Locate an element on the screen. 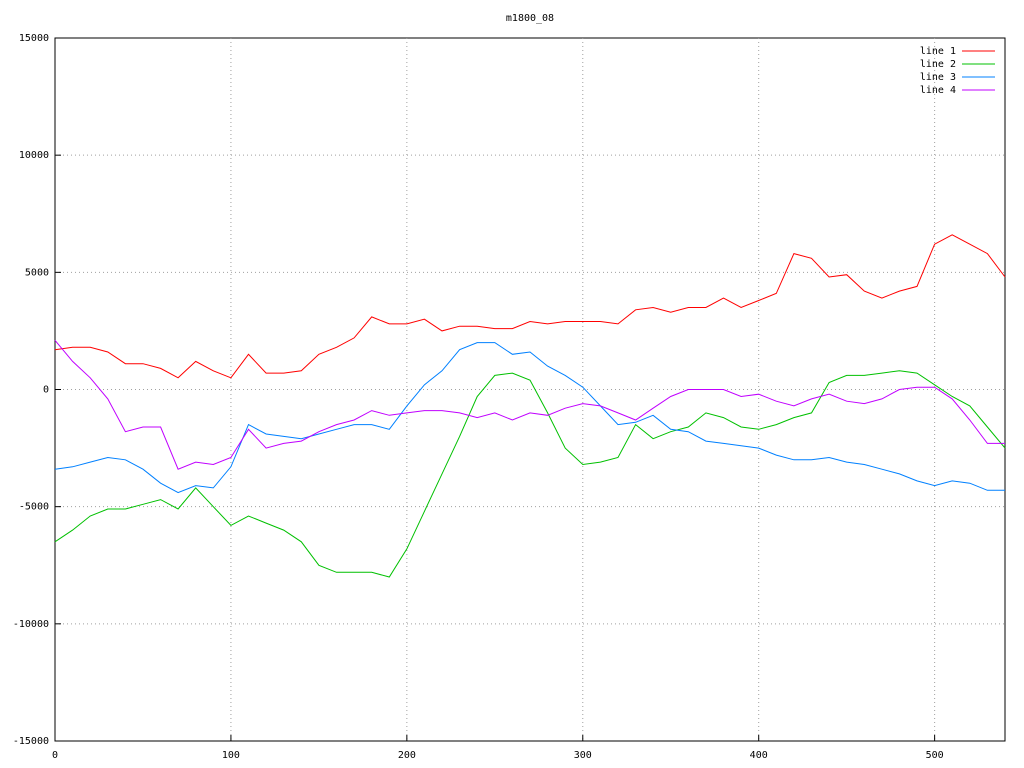 This screenshot has width=1024, height=768. y-tick-label: -10000 is located at coordinates (31, 624).